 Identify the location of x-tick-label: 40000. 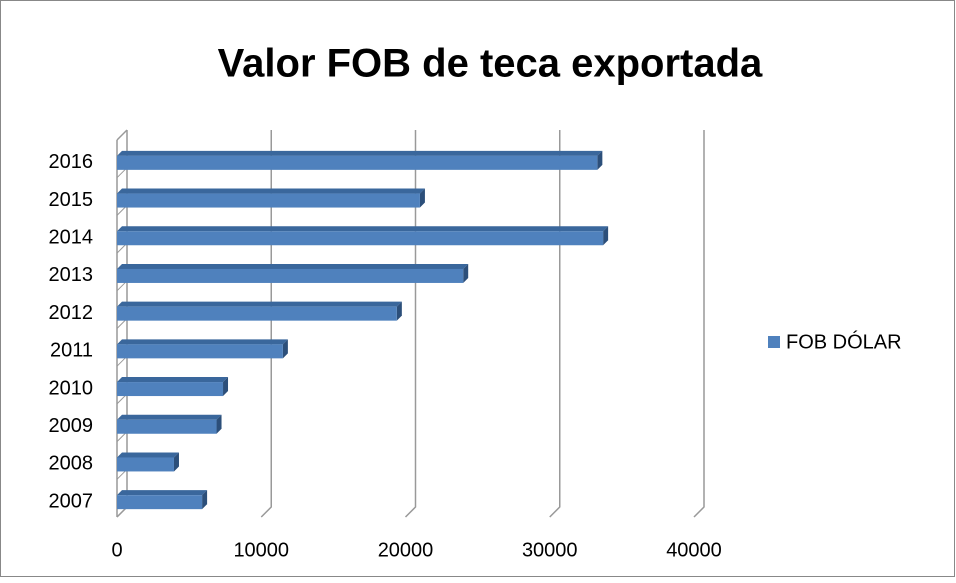
(694, 550).